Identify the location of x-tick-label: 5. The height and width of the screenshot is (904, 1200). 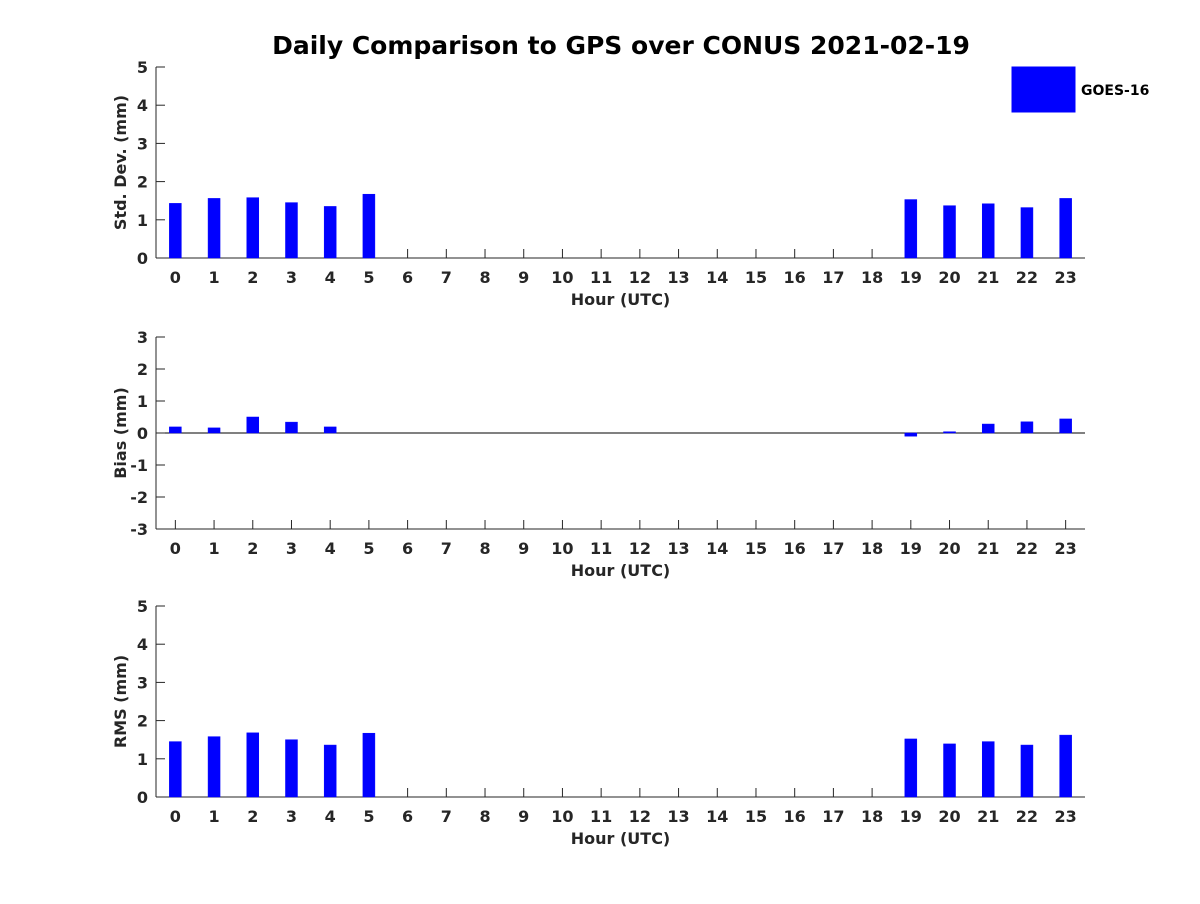
(368, 548).